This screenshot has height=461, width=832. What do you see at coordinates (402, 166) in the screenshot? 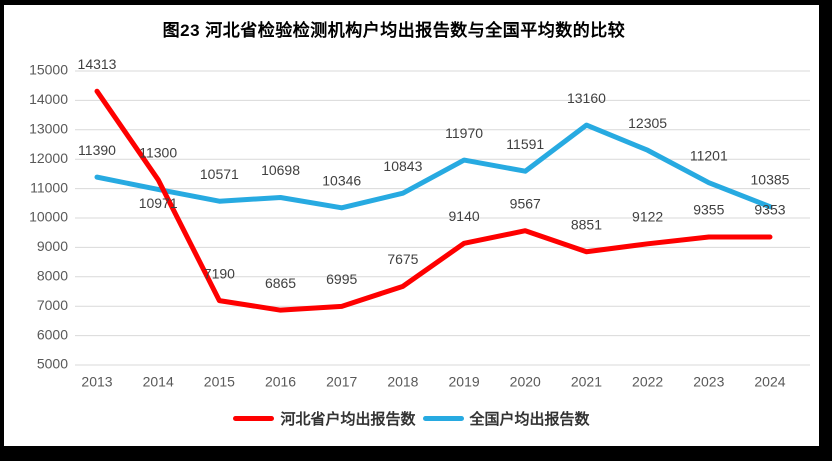
I see `data-label: 10843` at bounding box center [402, 166].